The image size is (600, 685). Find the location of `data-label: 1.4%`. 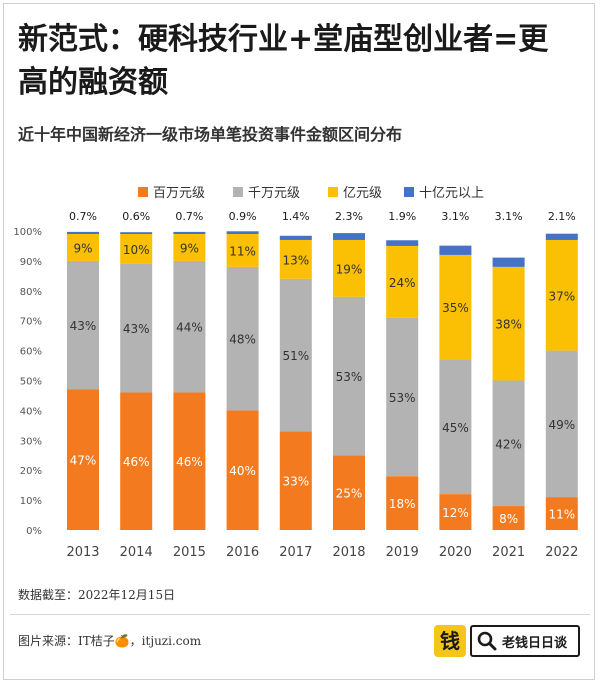

data-label: 1.4% is located at coordinates (296, 216).